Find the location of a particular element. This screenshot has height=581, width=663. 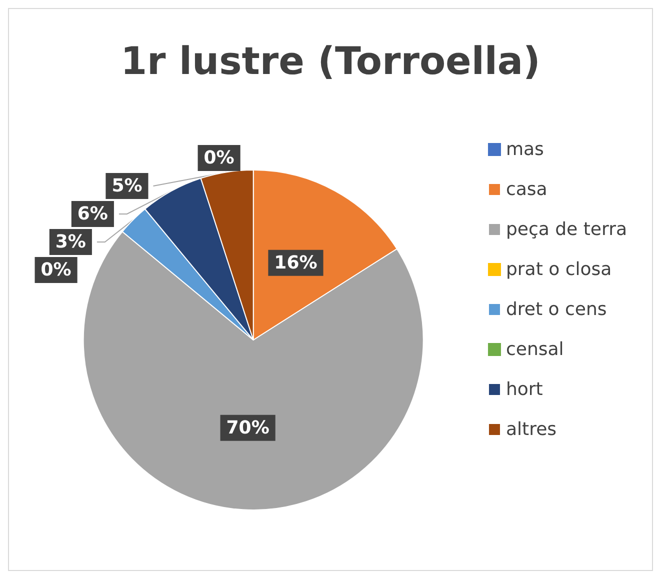

legend-label: mas is located at coordinates (525, 149).